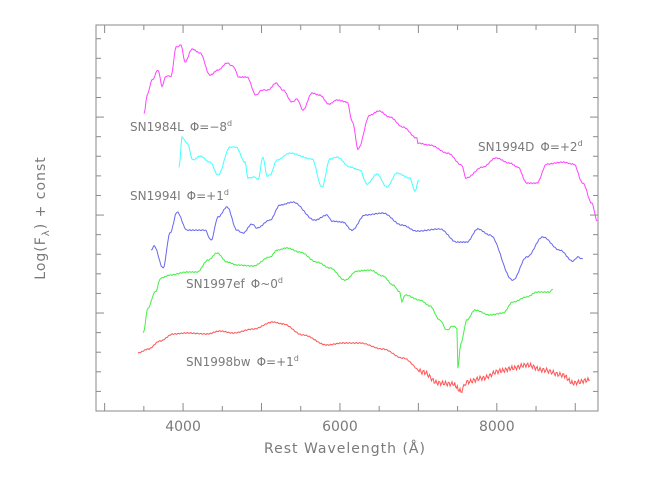 Image resolution: width=654 pixels, height=489 pixels. What do you see at coordinates (364, 357) in the screenshot?
I see `spectrum-line-sn1998bw` at bounding box center [364, 357].